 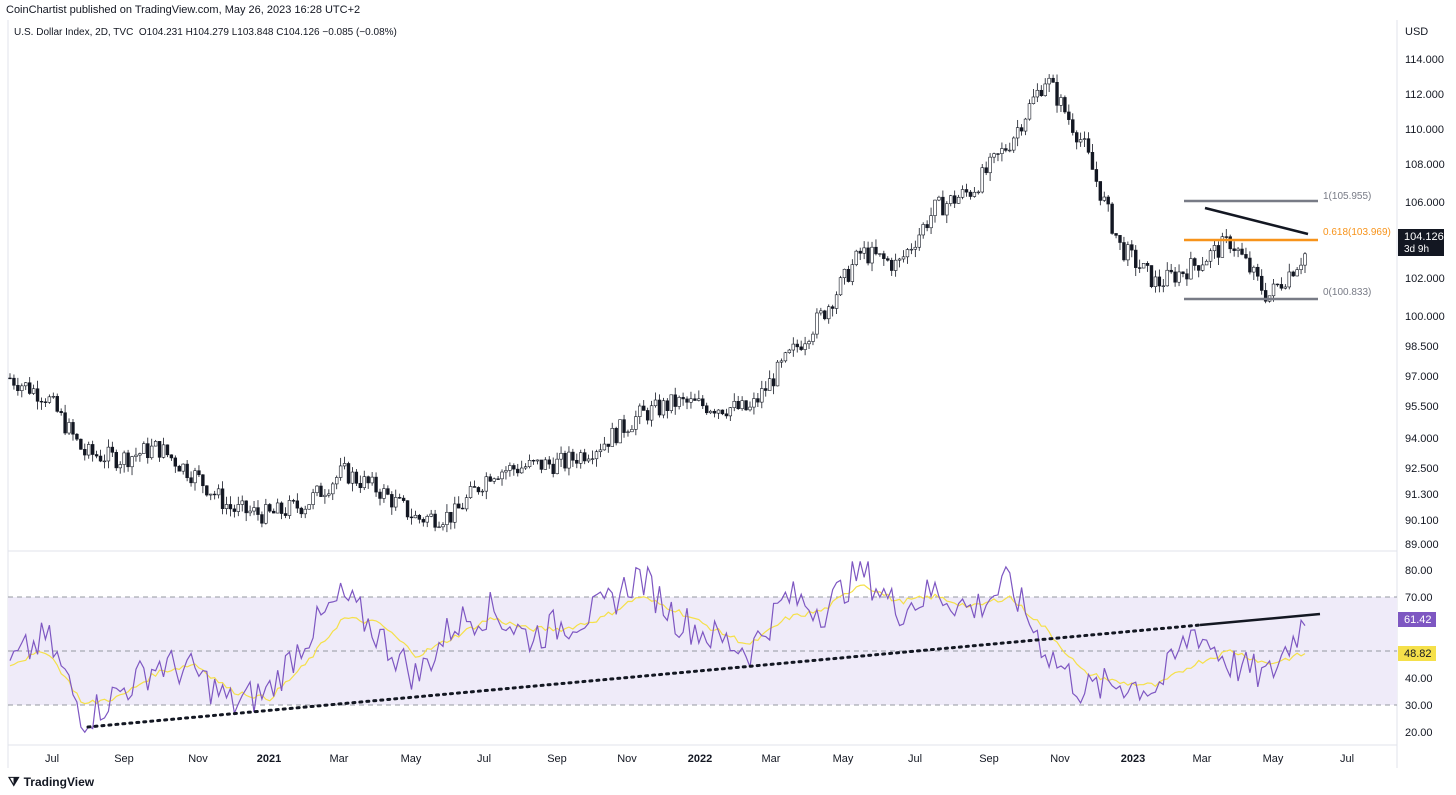 I want to click on price-tick-label: 89.000, so click(x=1422, y=545).